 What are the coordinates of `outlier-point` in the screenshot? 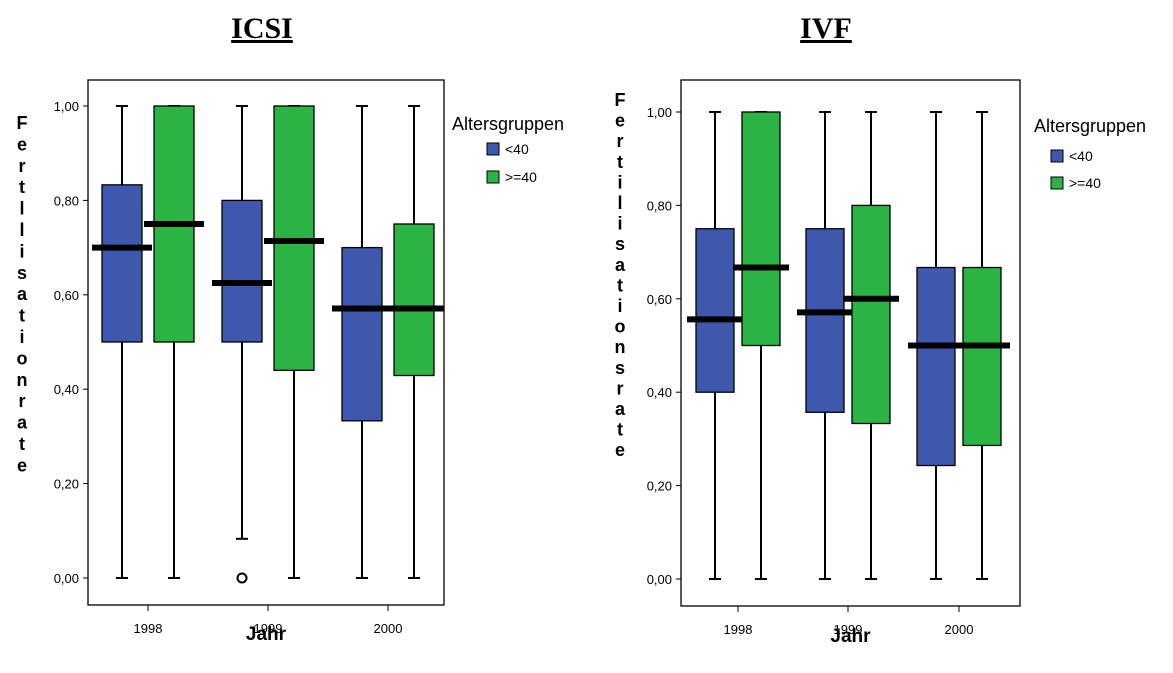 It's located at (242, 578).